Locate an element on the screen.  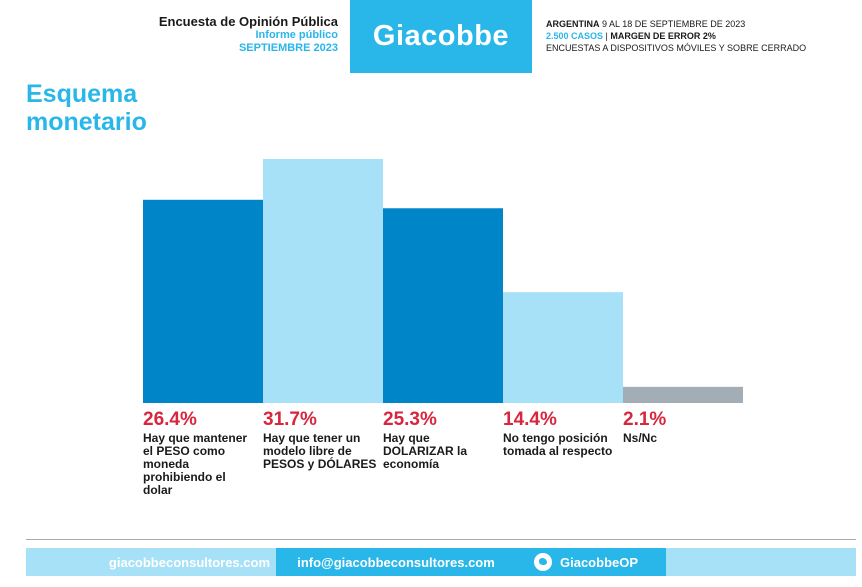
report-type: Informe público is located at coordinates (297, 35).